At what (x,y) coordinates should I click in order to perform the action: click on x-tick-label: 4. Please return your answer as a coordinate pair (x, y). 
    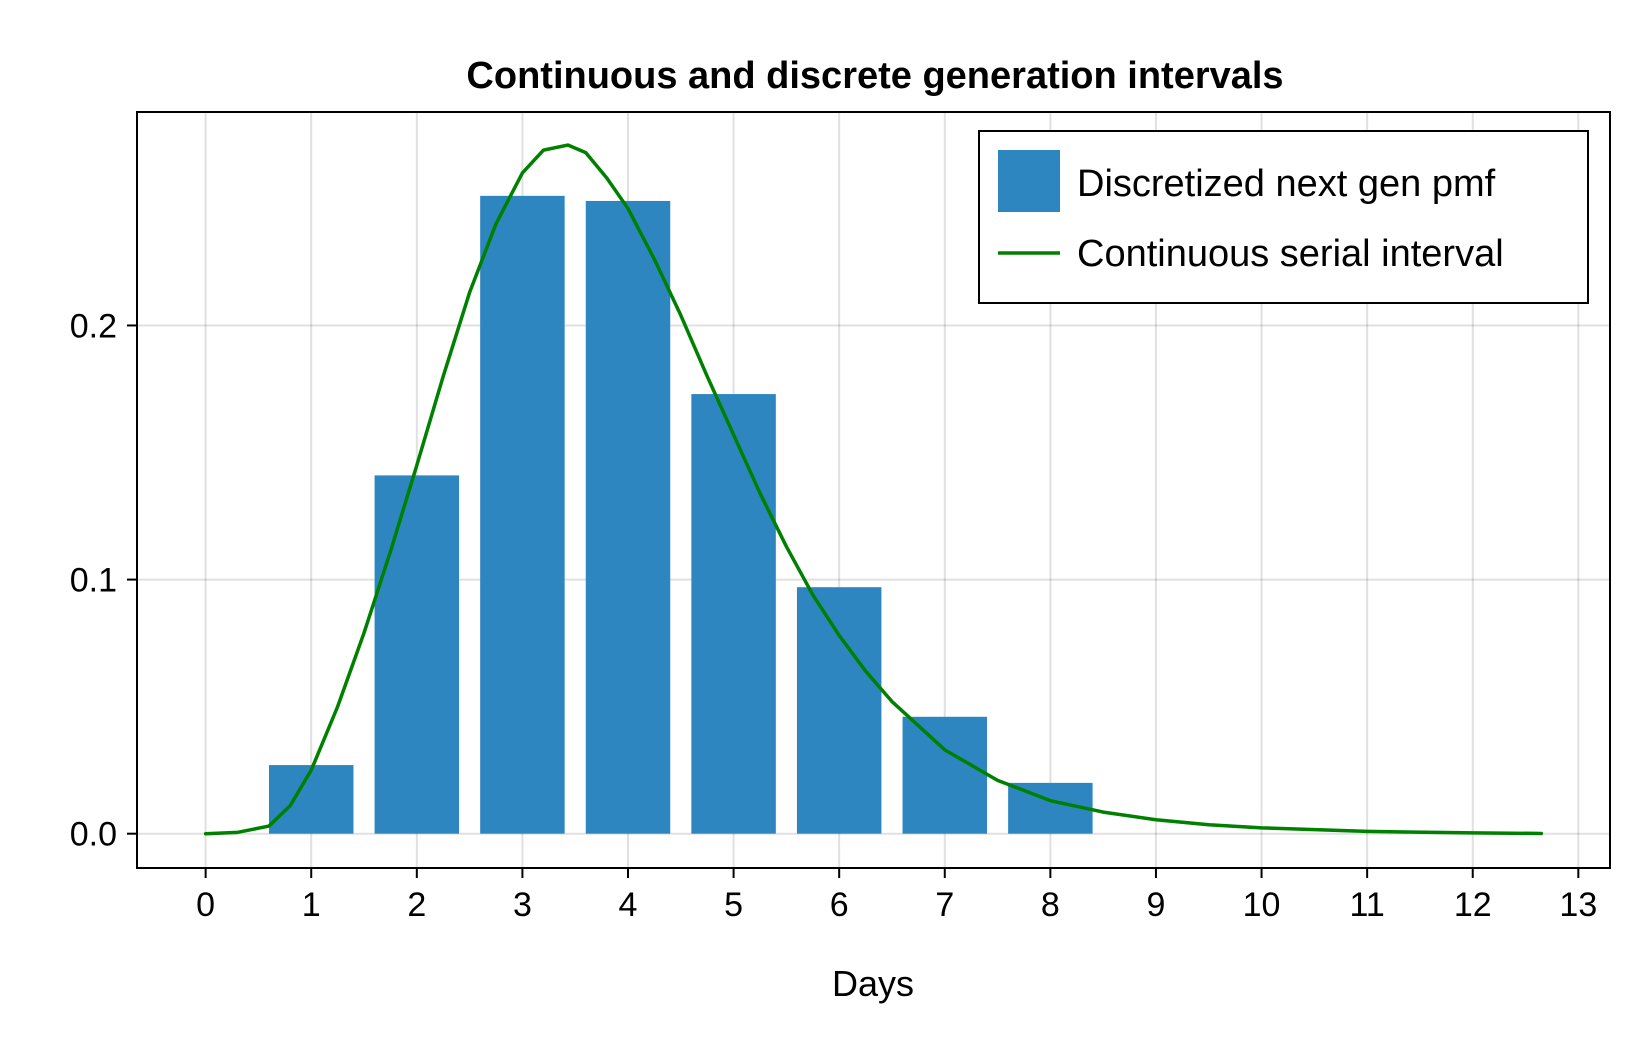
    Looking at the image, I should click on (628, 905).